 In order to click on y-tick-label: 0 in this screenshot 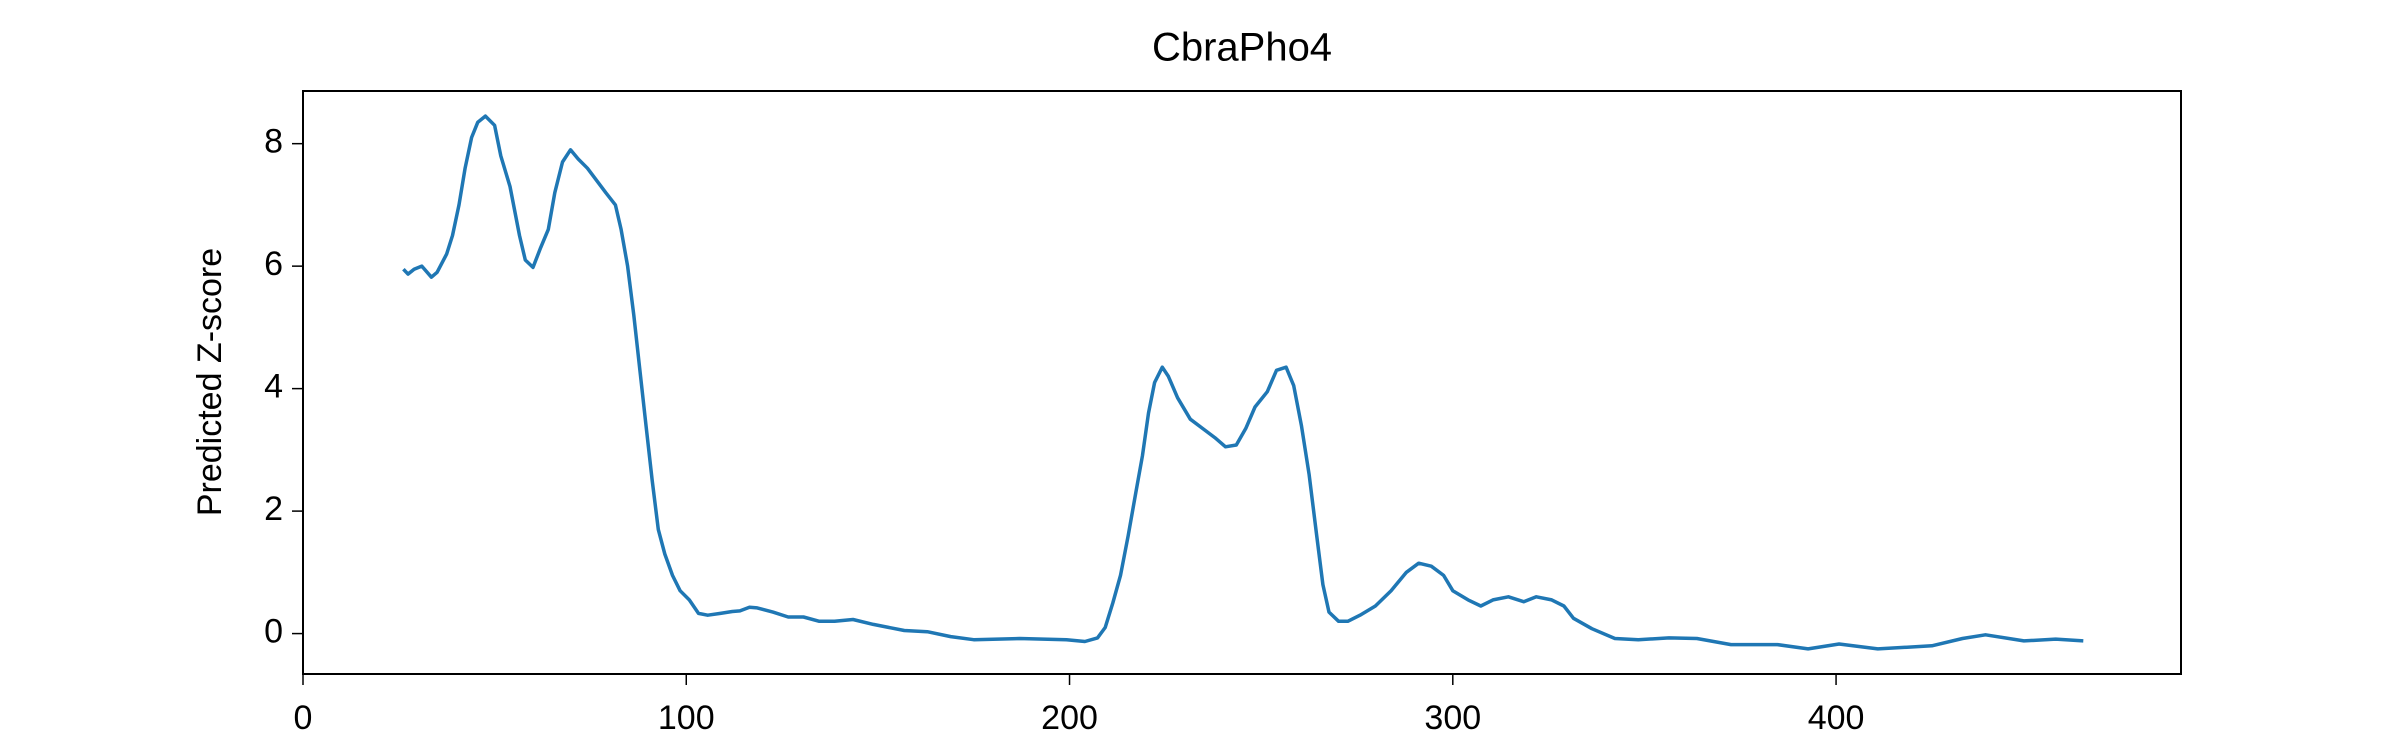, I will do `click(273, 632)`.